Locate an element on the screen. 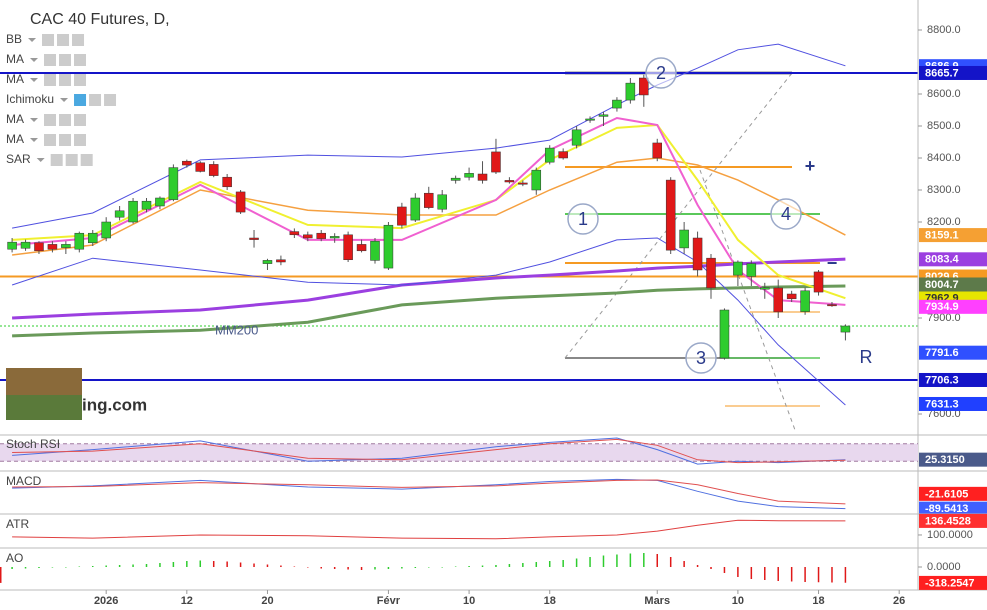 The height and width of the screenshot is (610, 987). drawing-dashed is located at coordinates (747, 300).